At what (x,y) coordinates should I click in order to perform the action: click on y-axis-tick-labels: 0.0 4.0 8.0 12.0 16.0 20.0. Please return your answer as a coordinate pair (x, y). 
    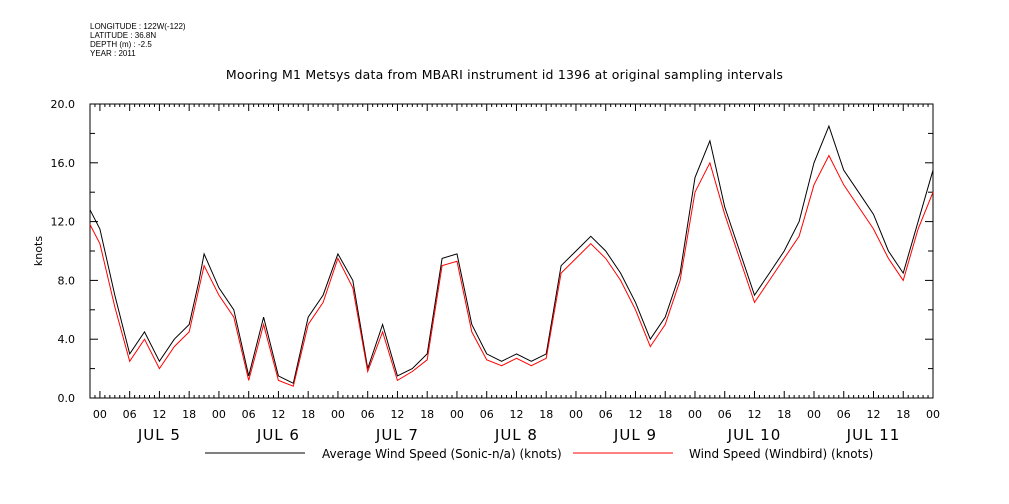
    Looking at the image, I should click on (63, 251).